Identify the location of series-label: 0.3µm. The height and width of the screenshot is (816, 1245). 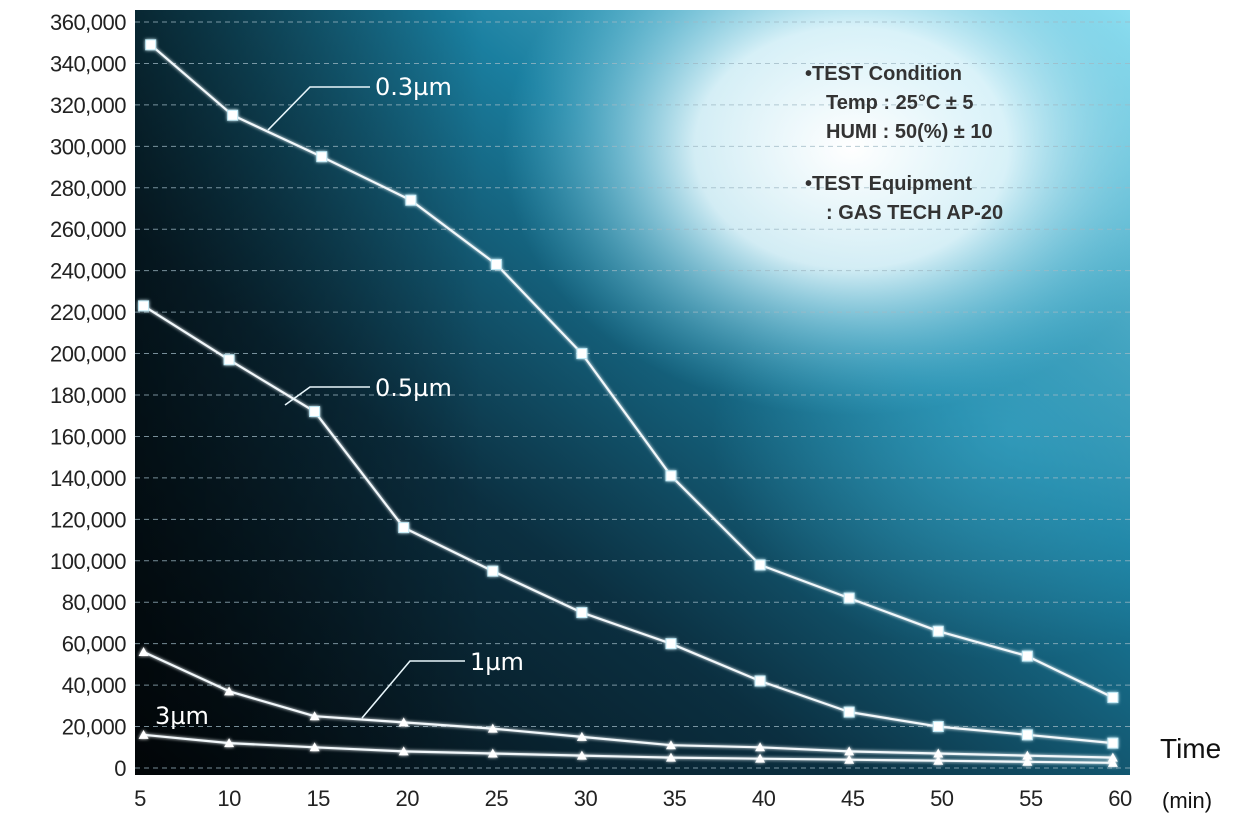
(413, 87).